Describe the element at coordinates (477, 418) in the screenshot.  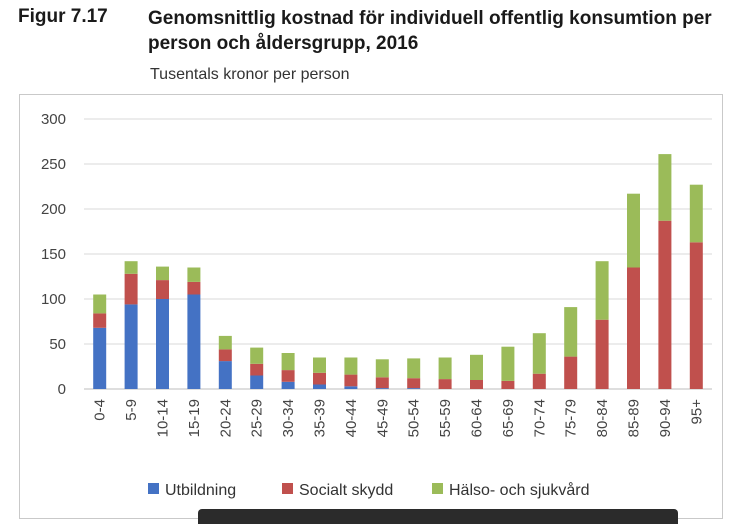
I see `x-tick-label: 60-64` at that location.